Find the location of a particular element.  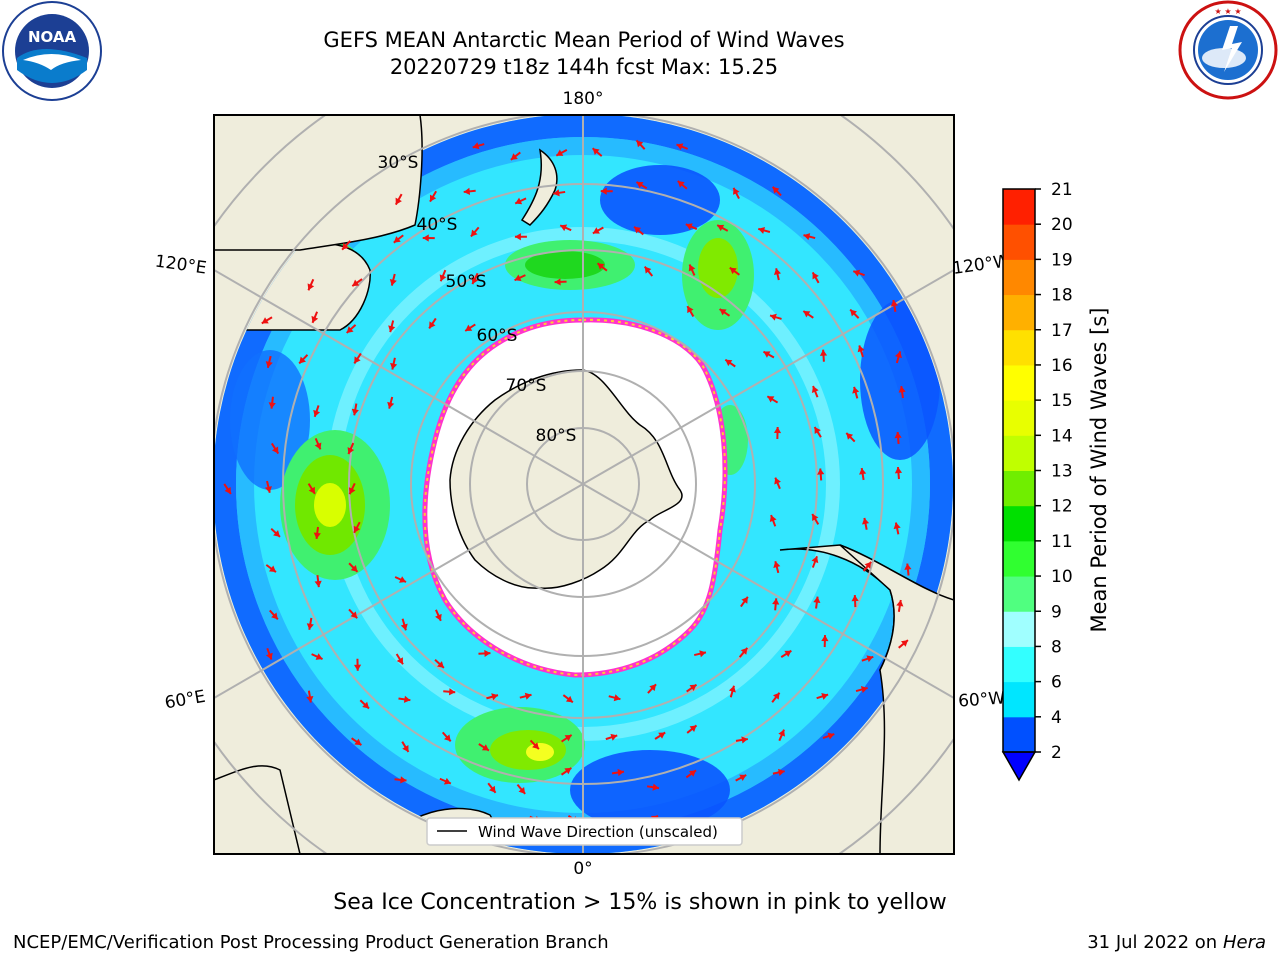

footer-date: 31 Jul 2022 on Hera is located at coordinates (1176, 942).